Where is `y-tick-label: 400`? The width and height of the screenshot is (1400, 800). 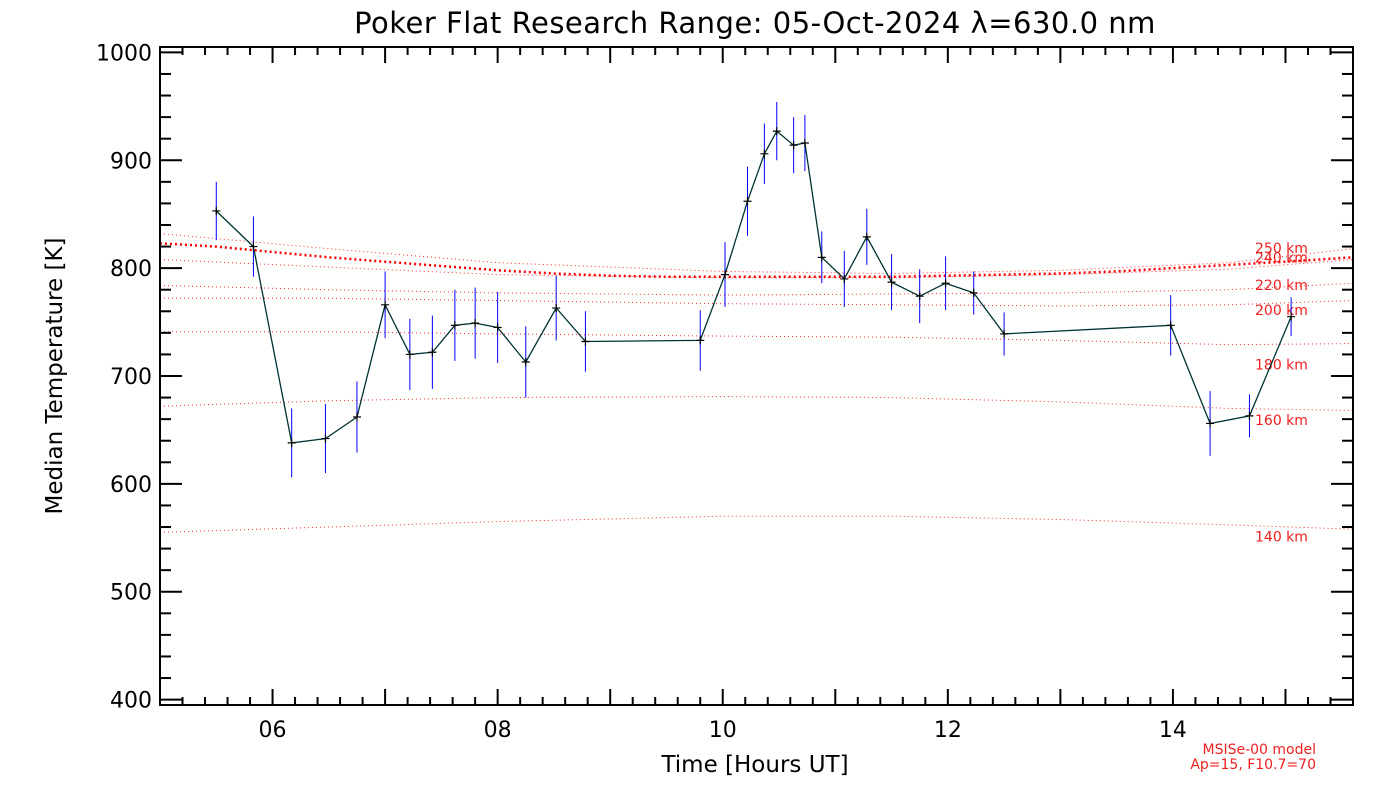 y-tick-label: 400 is located at coordinates (131, 701).